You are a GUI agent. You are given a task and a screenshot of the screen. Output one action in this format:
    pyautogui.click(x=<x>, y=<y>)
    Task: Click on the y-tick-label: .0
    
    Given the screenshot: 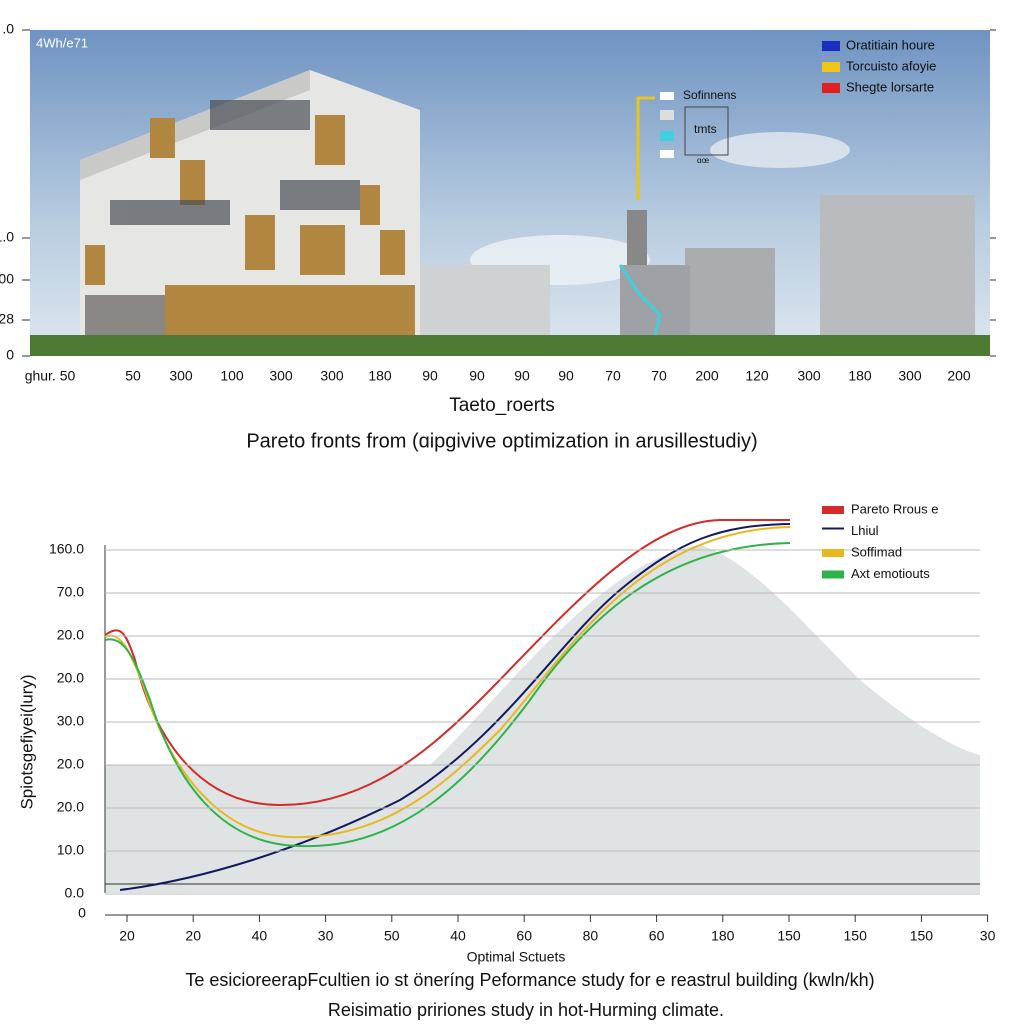 What is the action you would take?
    pyautogui.click(x=8, y=29)
    